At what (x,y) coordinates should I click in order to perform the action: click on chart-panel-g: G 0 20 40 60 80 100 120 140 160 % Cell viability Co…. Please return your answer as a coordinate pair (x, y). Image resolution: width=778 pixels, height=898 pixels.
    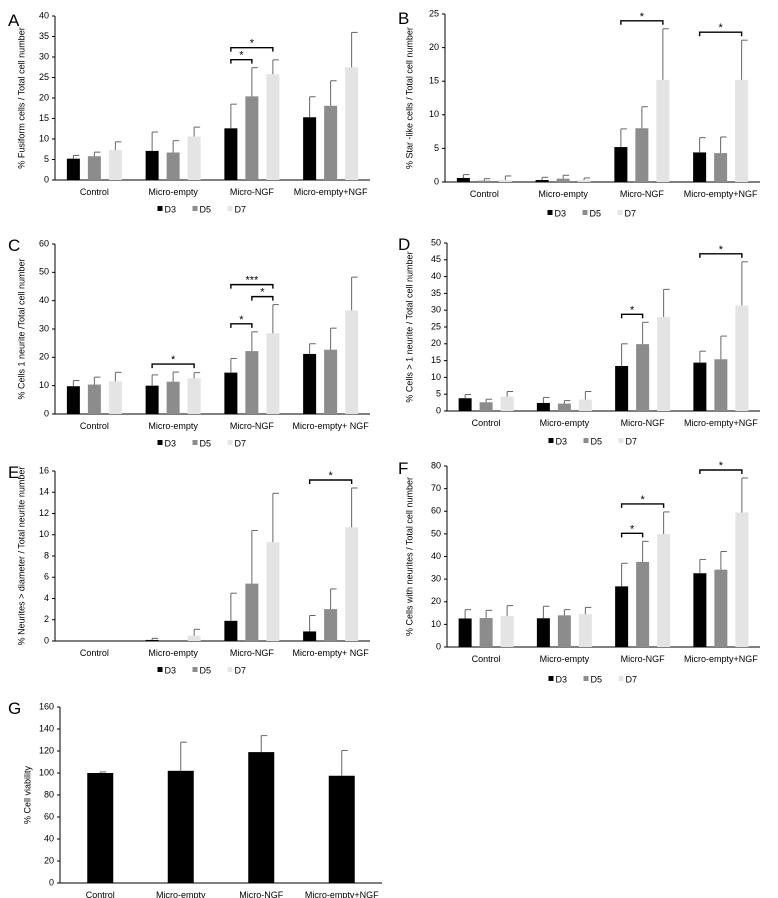
    Looking at the image, I should click on (195, 798).